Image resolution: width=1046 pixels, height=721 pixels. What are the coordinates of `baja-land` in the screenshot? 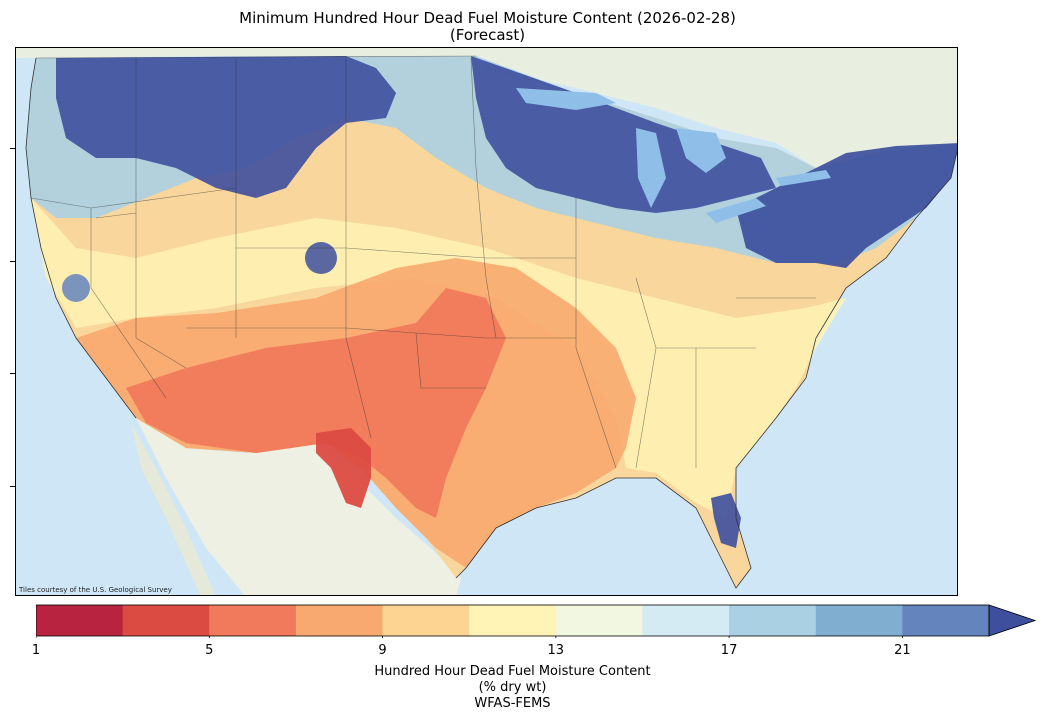 It's located at (173, 509).